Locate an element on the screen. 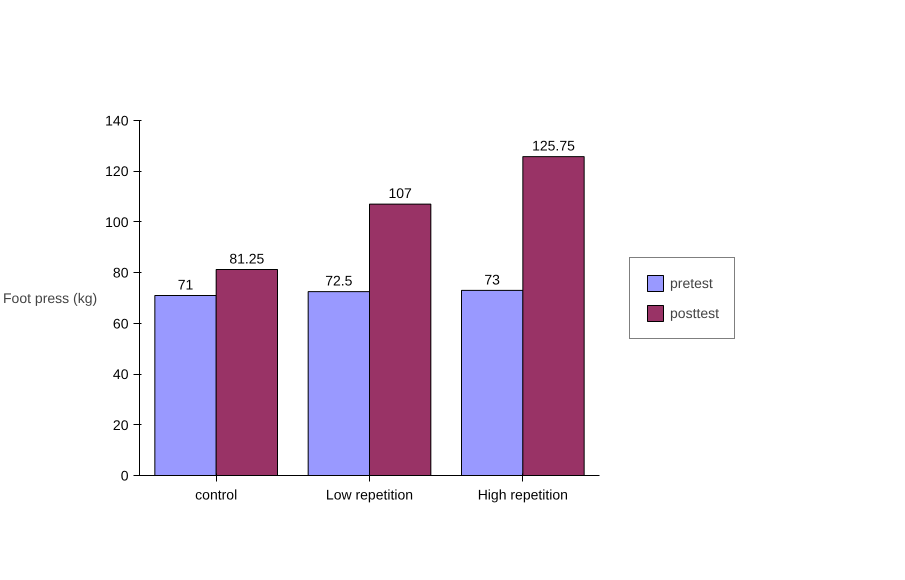 This screenshot has height=580, width=905. data-label: 71 is located at coordinates (186, 284).